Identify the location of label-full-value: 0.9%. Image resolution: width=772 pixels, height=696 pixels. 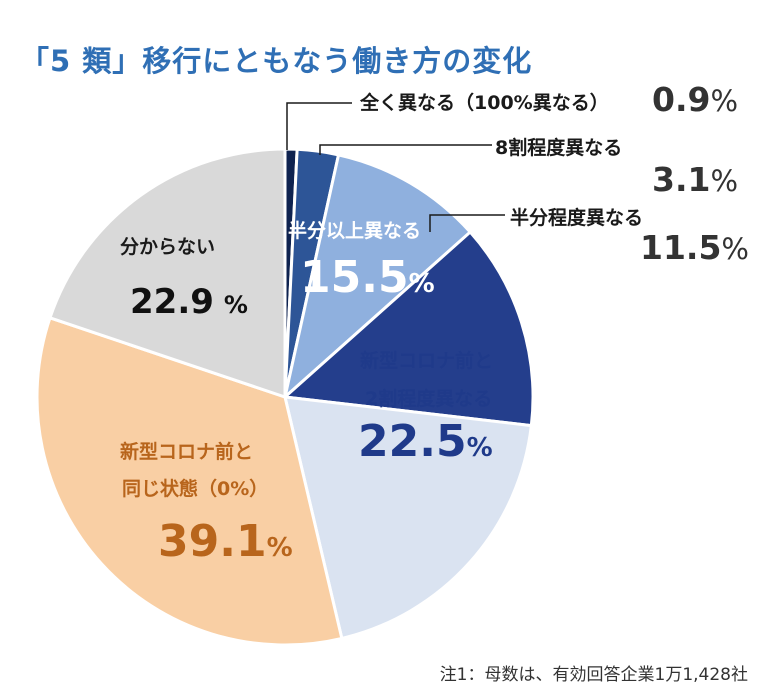
(695, 99).